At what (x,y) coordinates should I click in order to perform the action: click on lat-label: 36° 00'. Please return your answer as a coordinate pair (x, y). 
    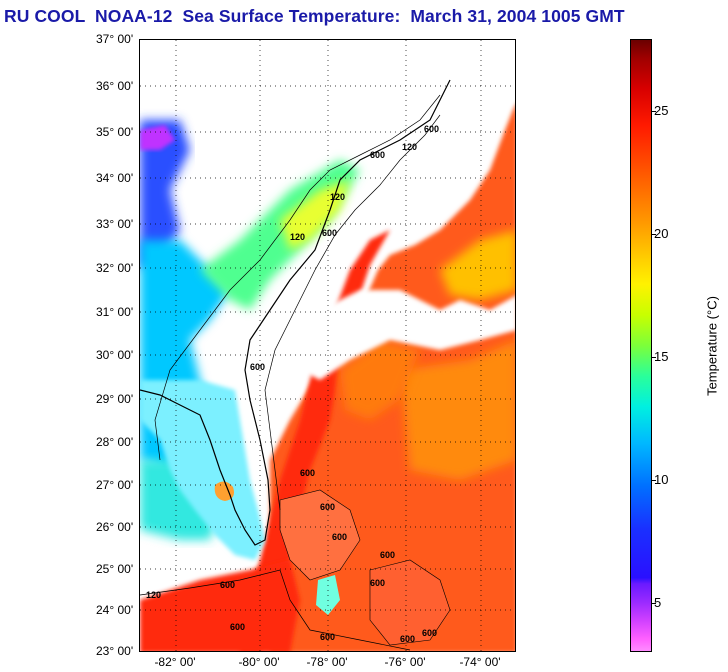
    Looking at the image, I should click on (115, 86).